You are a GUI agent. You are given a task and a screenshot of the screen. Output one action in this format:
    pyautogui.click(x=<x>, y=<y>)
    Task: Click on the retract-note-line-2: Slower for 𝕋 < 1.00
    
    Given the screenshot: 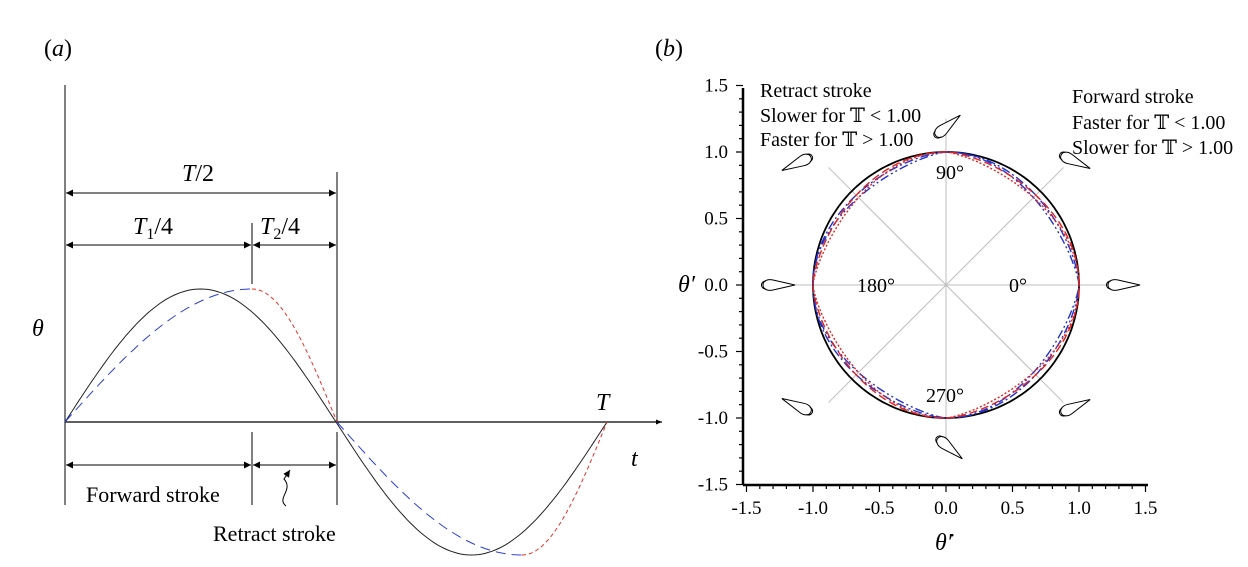 What is the action you would take?
    pyautogui.click(x=840, y=116)
    